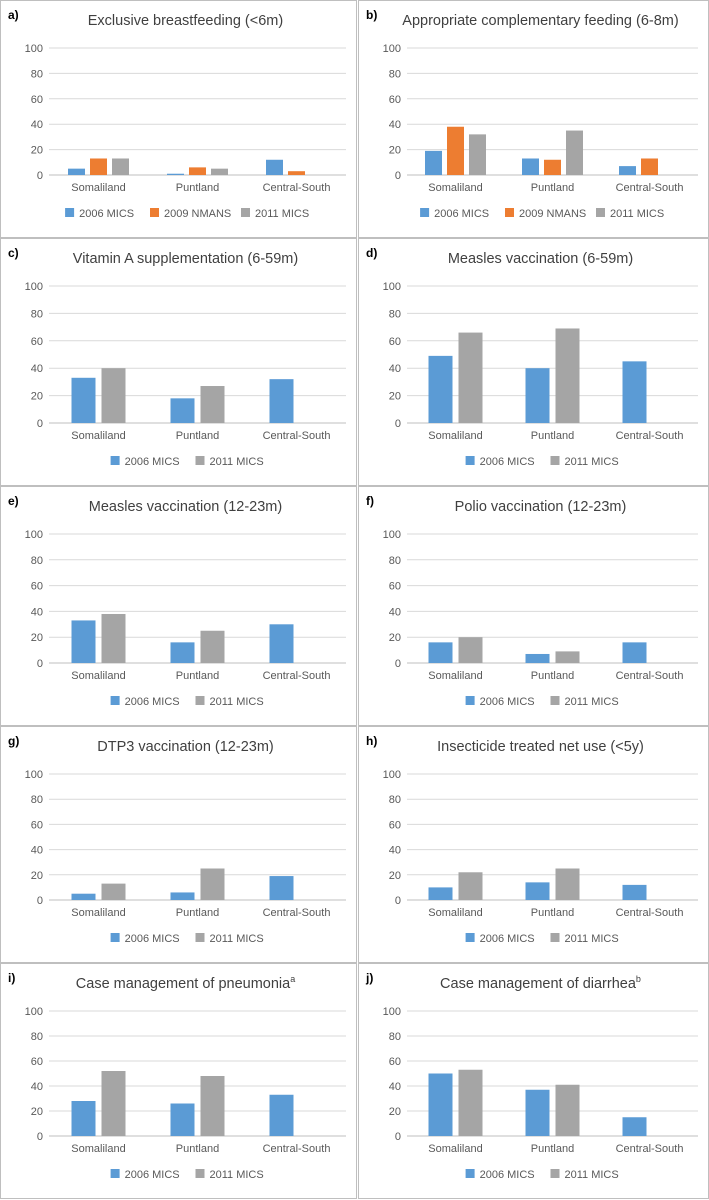 The height and width of the screenshot is (1200, 709). I want to click on panel-label: c), so click(13, 253).